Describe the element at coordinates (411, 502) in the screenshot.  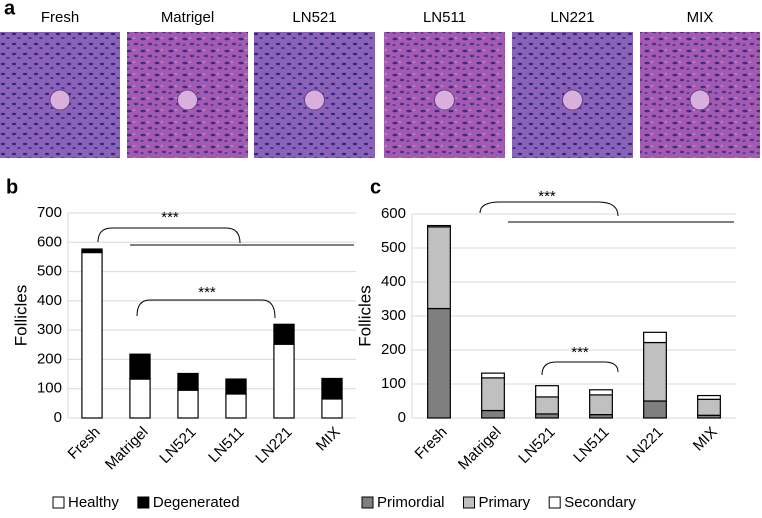
I see `legend-label: Primordial` at that location.